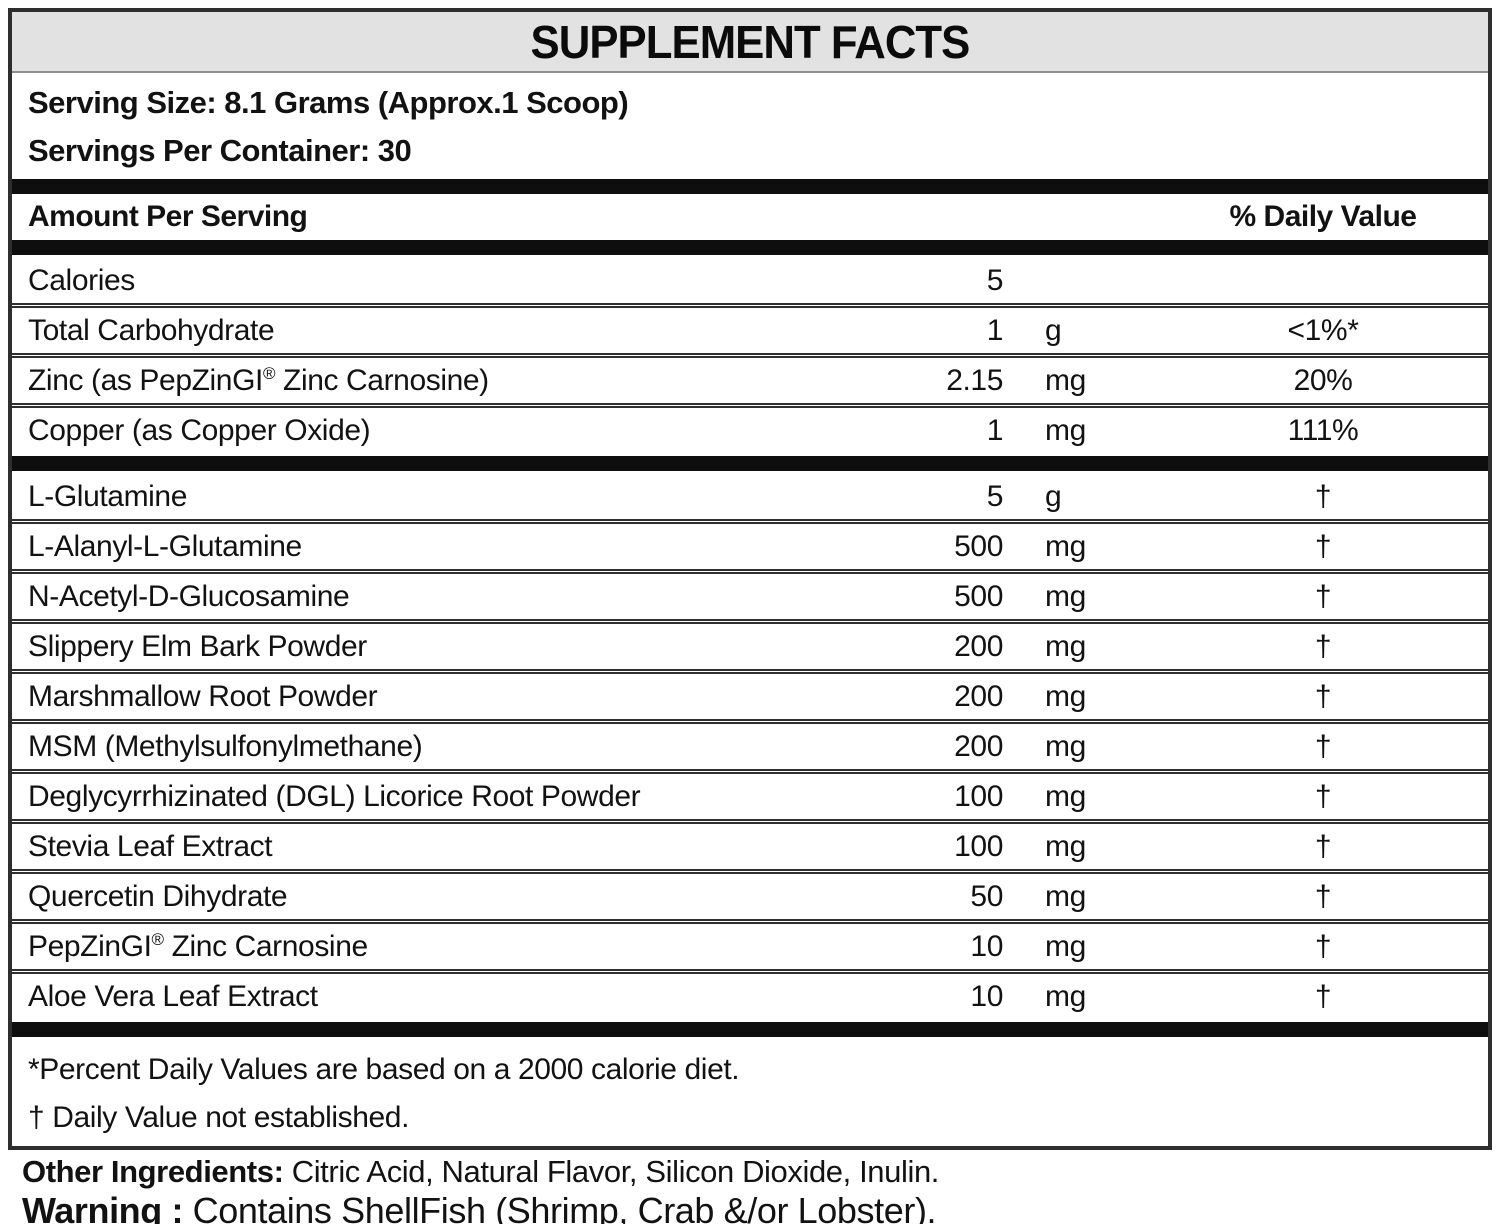 The height and width of the screenshot is (1224, 1500). What do you see at coordinates (1323, 216) in the screenshot?
I see `daily-value-header: % Daily Value` at bounding box center [1323, 216].